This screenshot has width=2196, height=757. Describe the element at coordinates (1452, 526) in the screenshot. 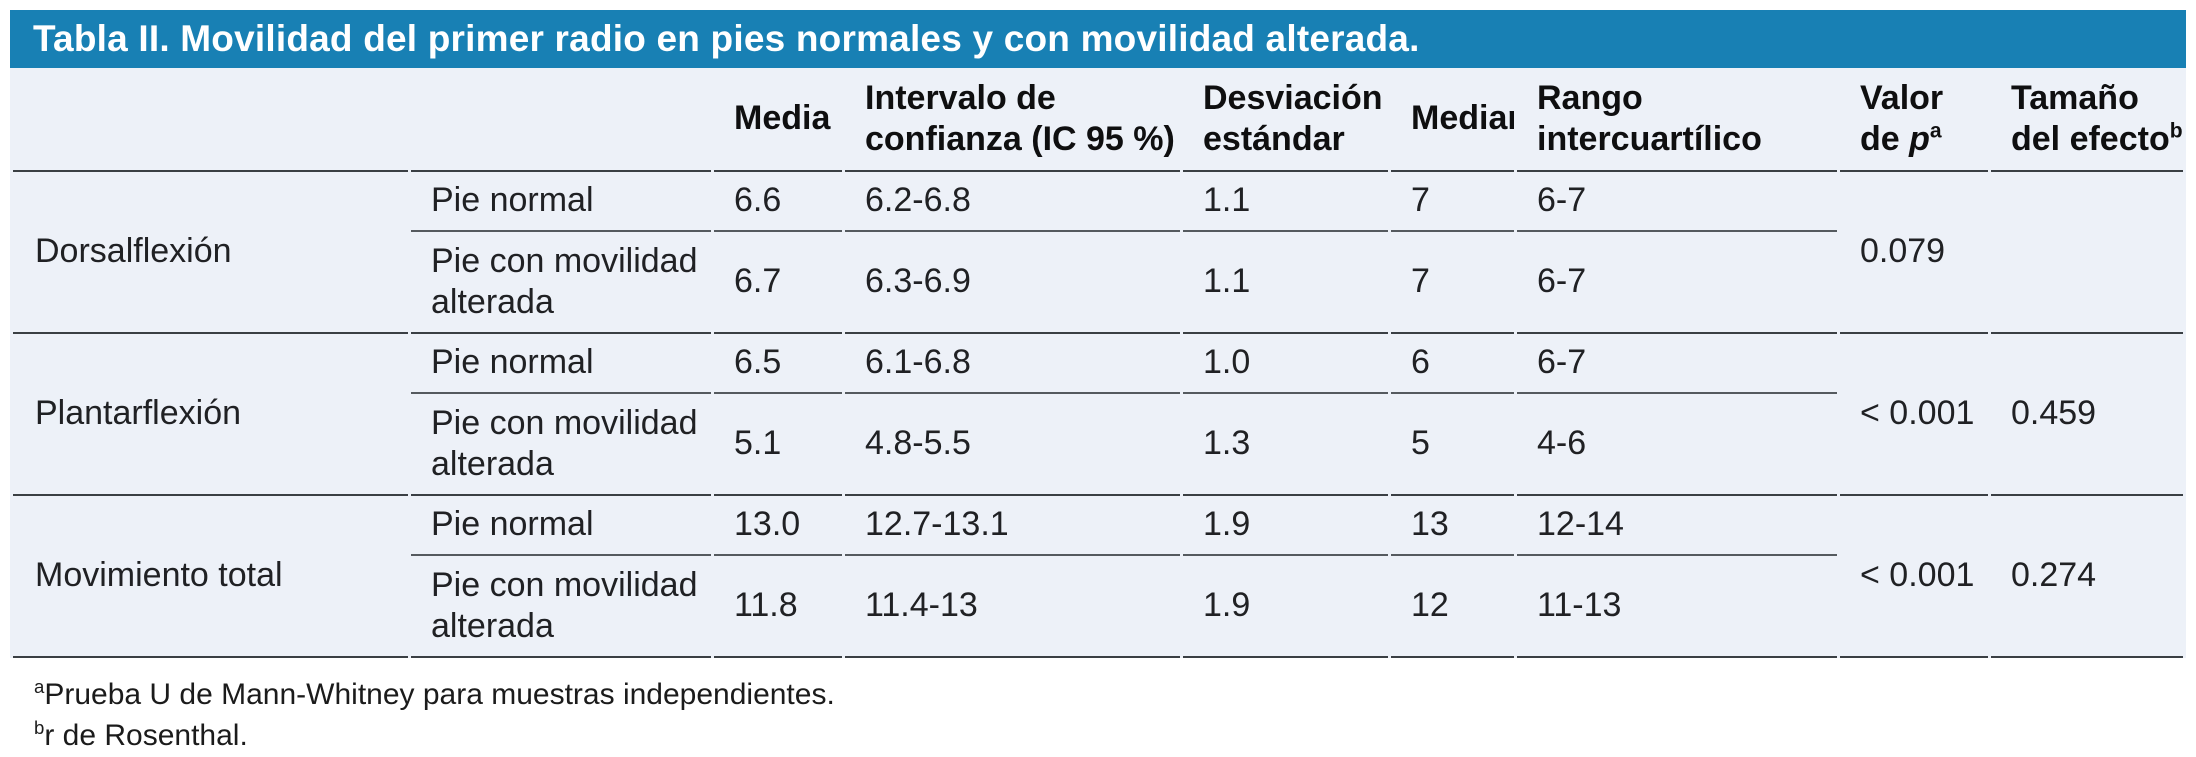

I see `cell-mediana: 13` at that location.